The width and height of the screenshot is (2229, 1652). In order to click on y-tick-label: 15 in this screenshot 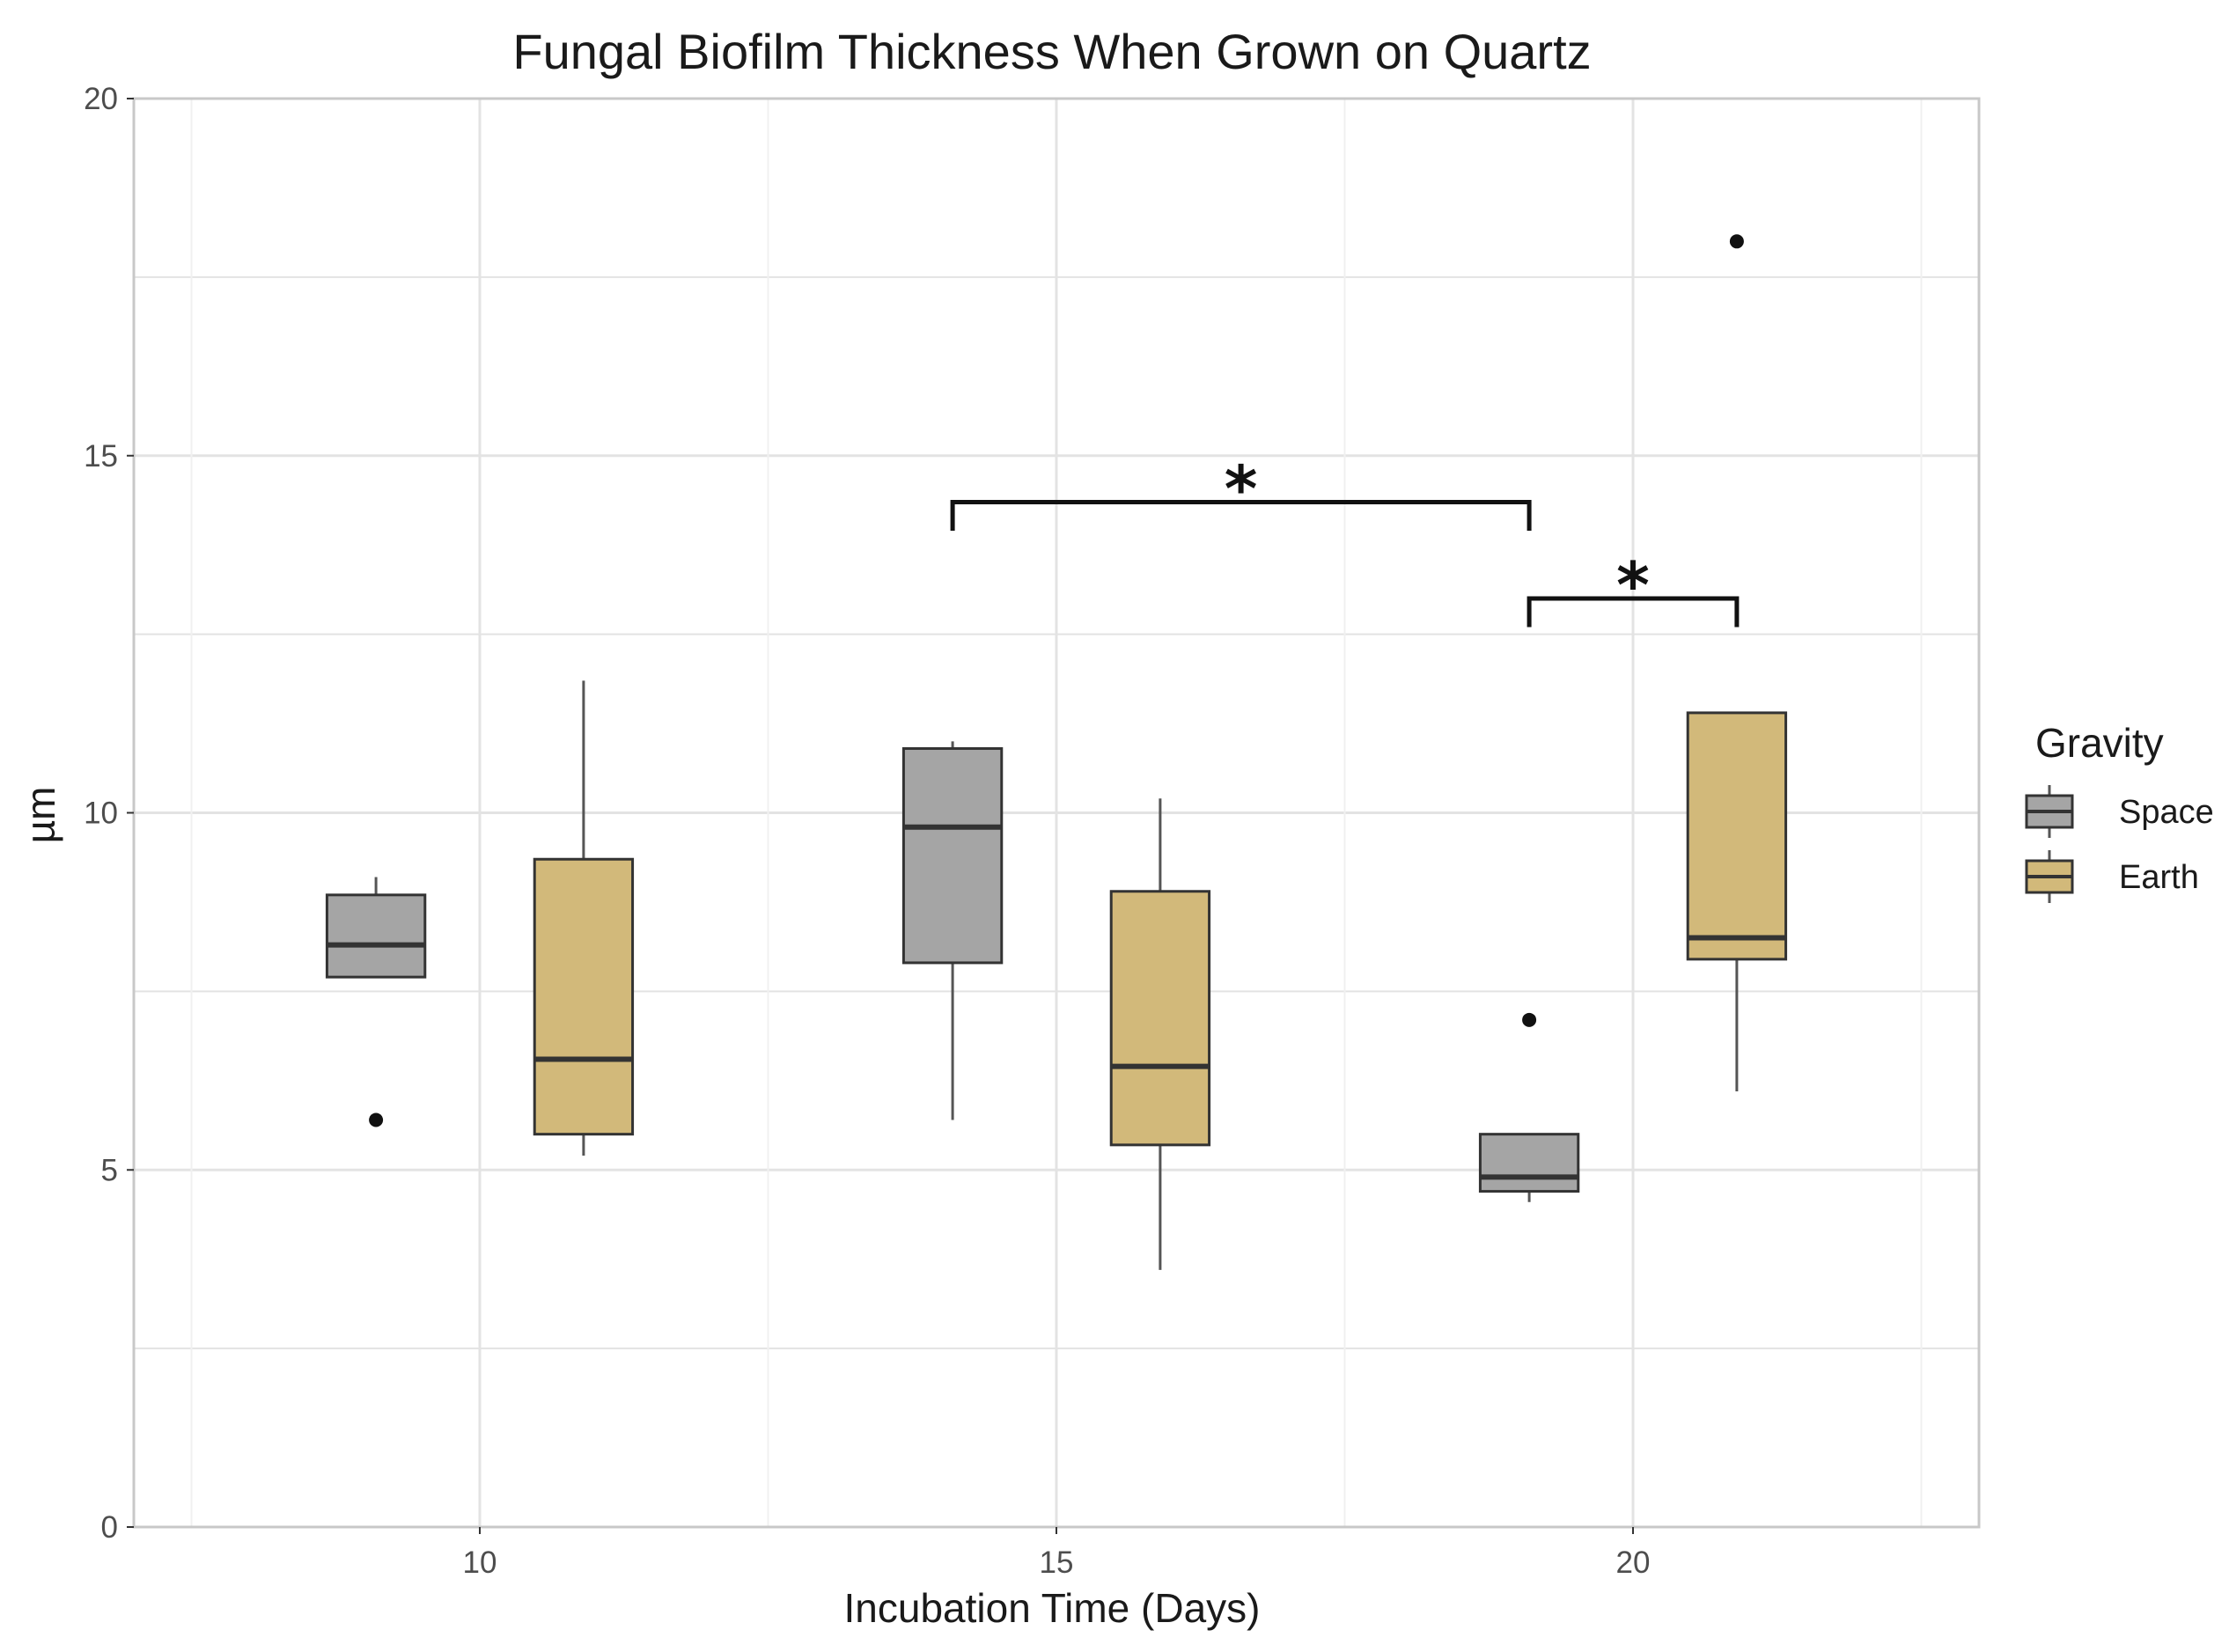, I will do `click(101, 456)`.